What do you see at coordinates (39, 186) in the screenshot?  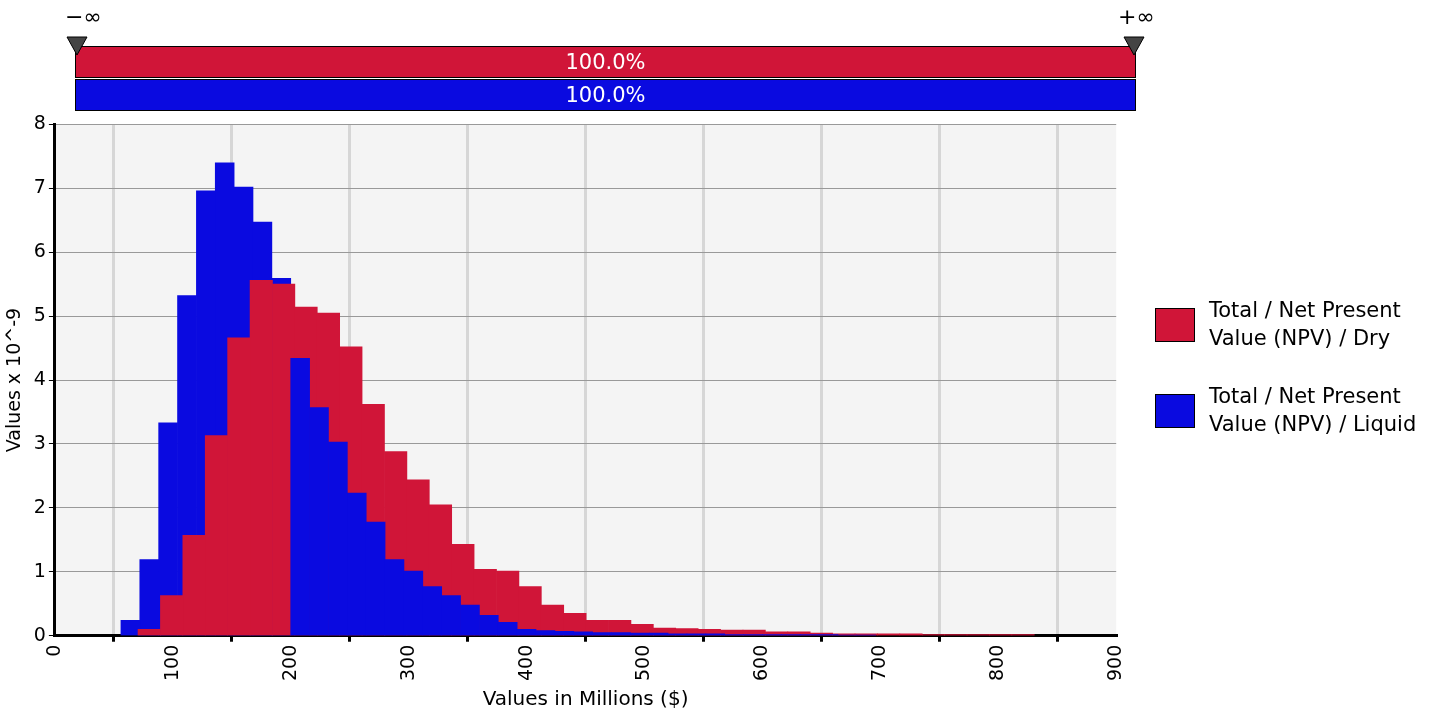 I see `y-tick-label: 7` at bounding box center [39, 186].